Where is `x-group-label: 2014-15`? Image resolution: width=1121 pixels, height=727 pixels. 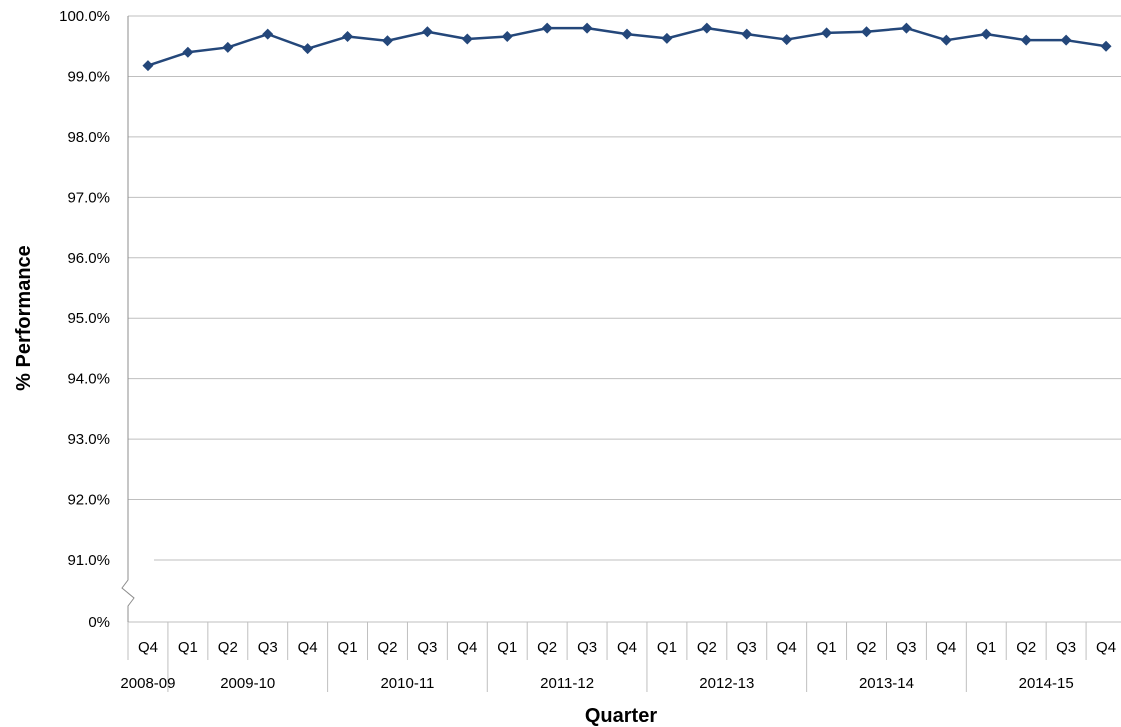
x-group-label: 2014-15 is located at coordinates (1046, 683).